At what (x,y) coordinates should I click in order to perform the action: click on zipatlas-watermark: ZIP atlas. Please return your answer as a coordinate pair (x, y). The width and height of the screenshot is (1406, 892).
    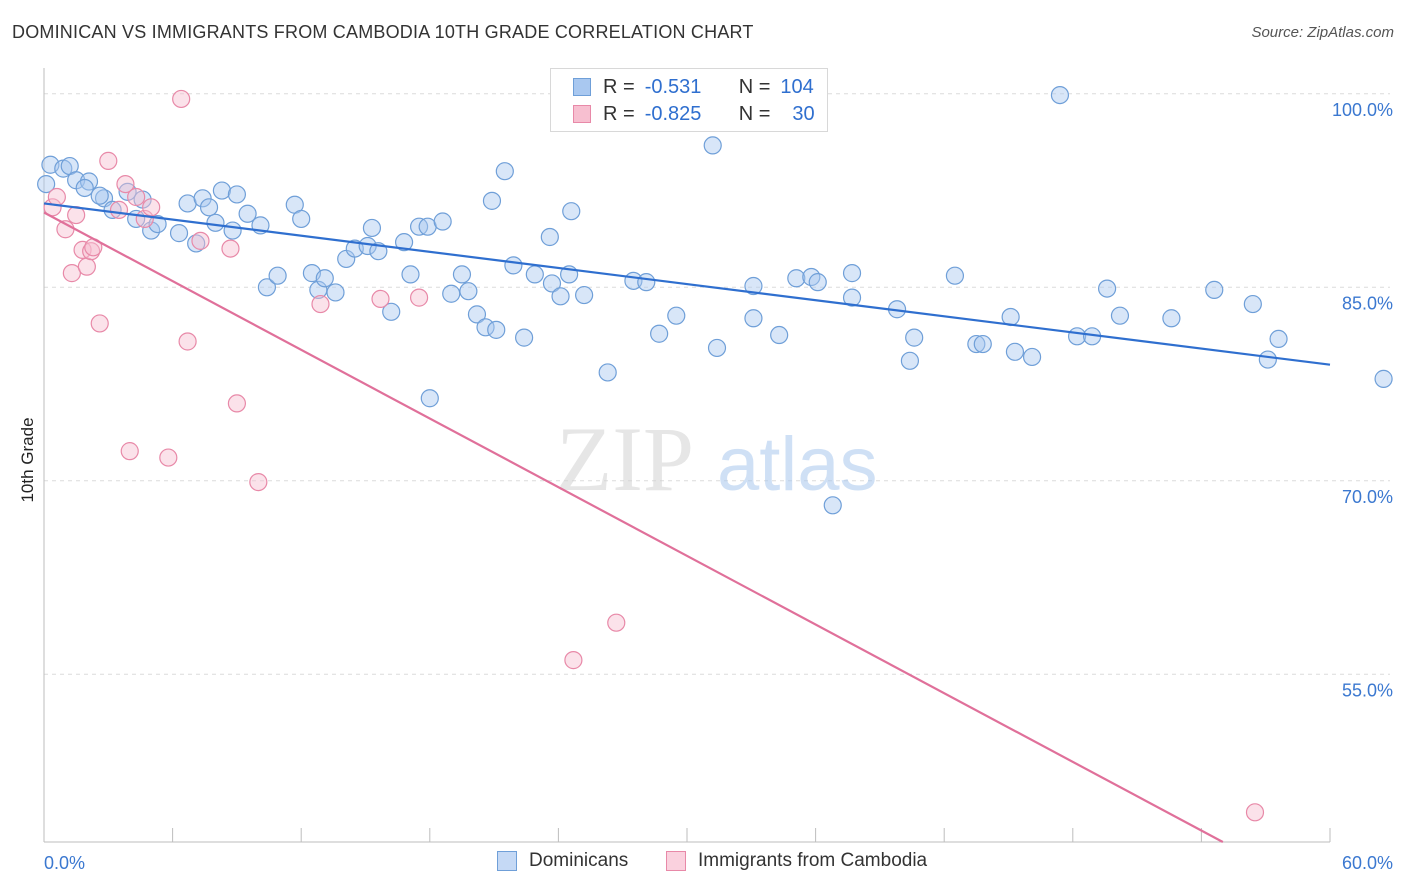
    Looking at the image, I should click on (717, 459).